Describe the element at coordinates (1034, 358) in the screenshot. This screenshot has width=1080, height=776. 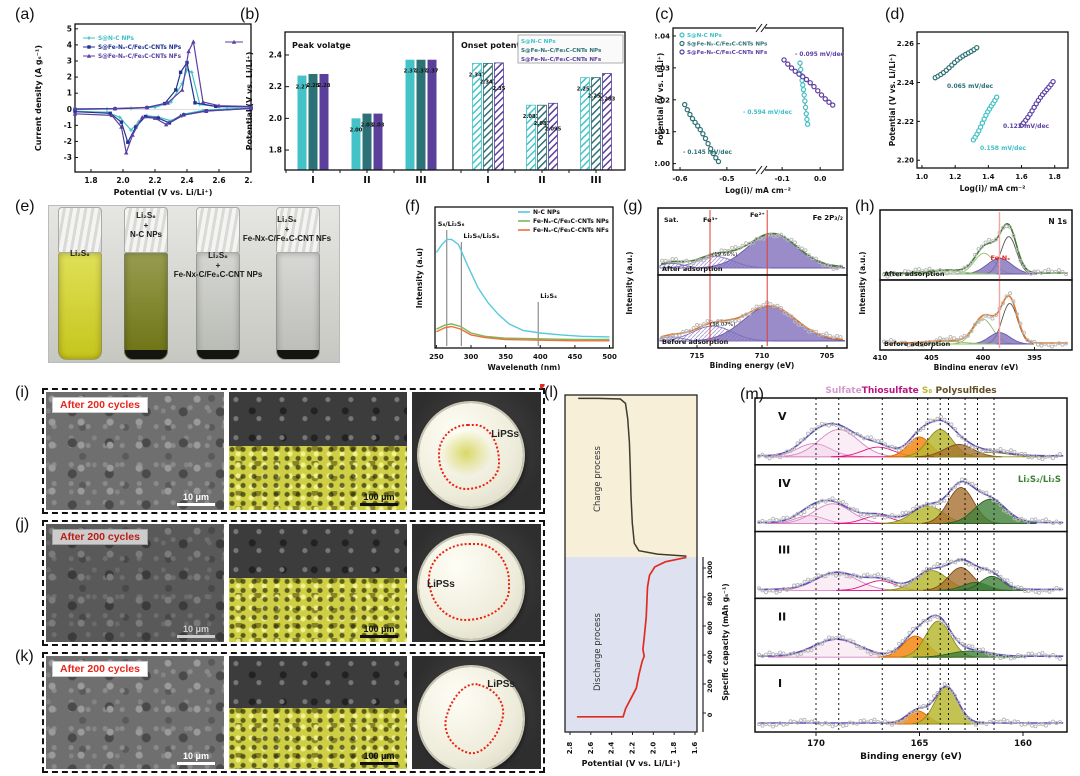
I see `x-tick: 395` at that location.